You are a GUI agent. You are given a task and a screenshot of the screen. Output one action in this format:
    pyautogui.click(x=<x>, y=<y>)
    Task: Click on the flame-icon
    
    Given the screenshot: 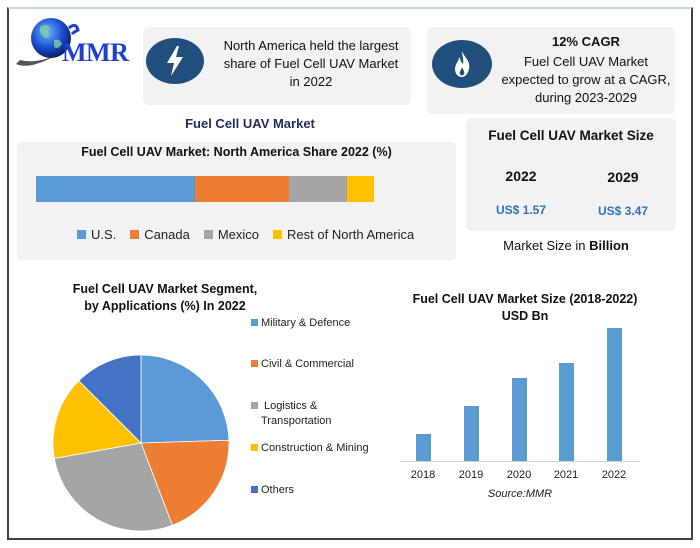 What is the action you would take?
    pyautogui.click(x=462, y=64)
    